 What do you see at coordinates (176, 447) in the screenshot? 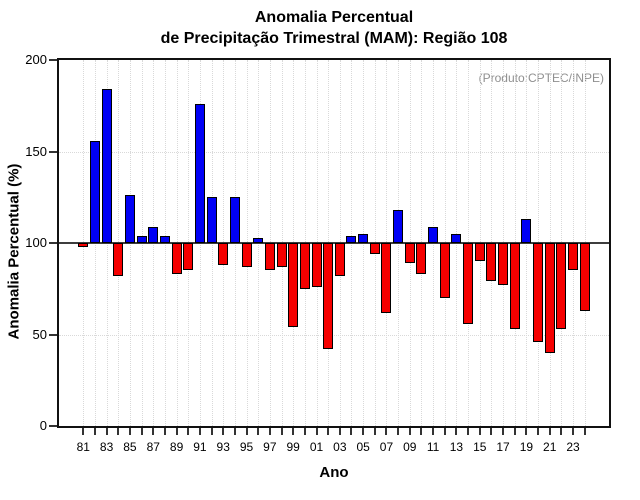
I see `x-tick-label: 89` at bounding box center [176, 447].